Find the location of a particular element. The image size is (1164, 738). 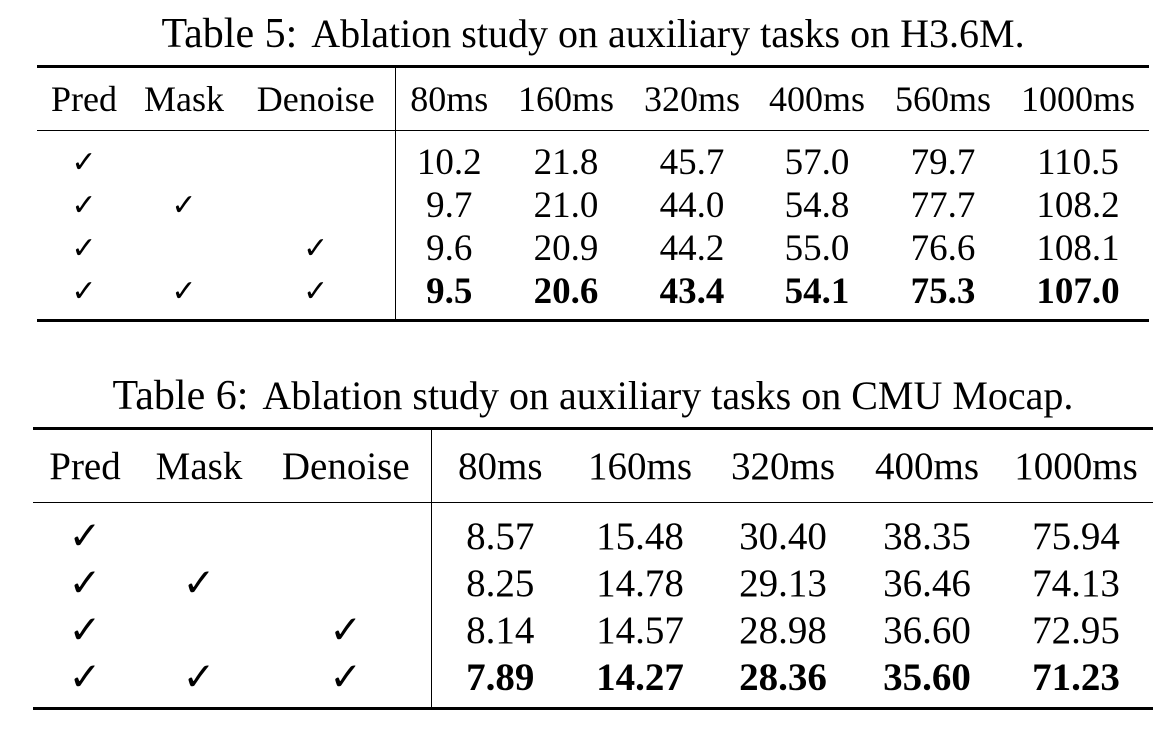

table-cell: 107.0 is located at coordinates (1078, 291).